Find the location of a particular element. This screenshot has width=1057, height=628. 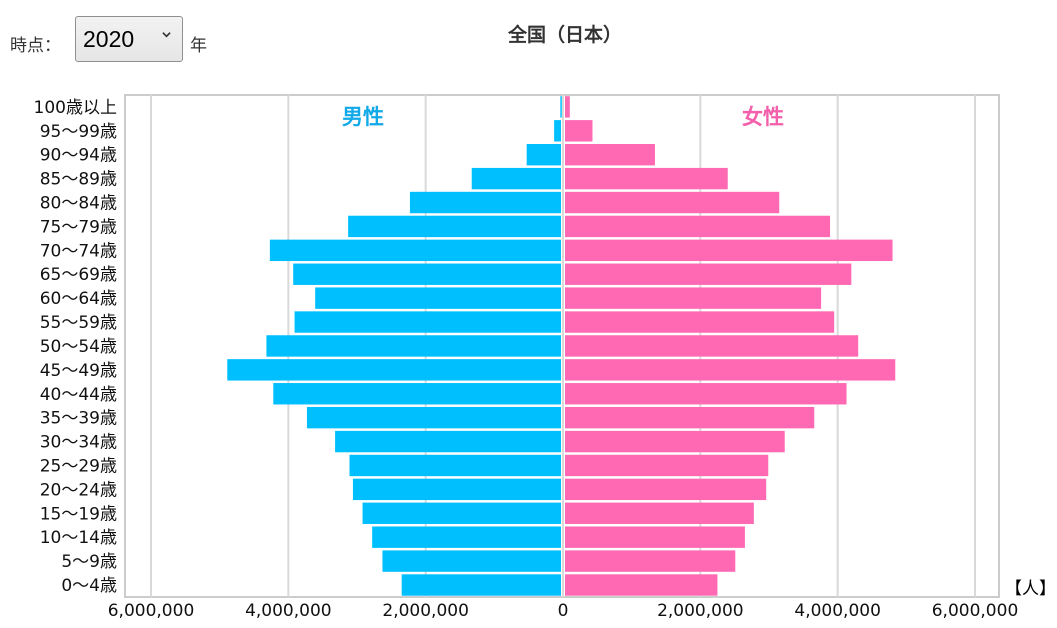

age-group-label: 15～19歳 is located at coordinates (78, 514).